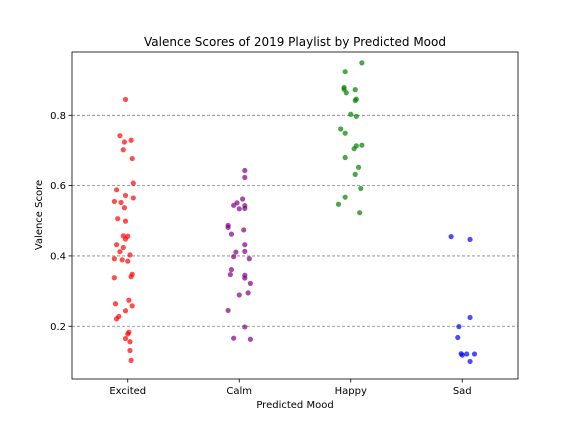 Image resolution: width=576 pixels, height=432 pixels. Describe the element at coordinates (239, 391) in the screenshot. I see `x-tick-label: Calm` at that location.